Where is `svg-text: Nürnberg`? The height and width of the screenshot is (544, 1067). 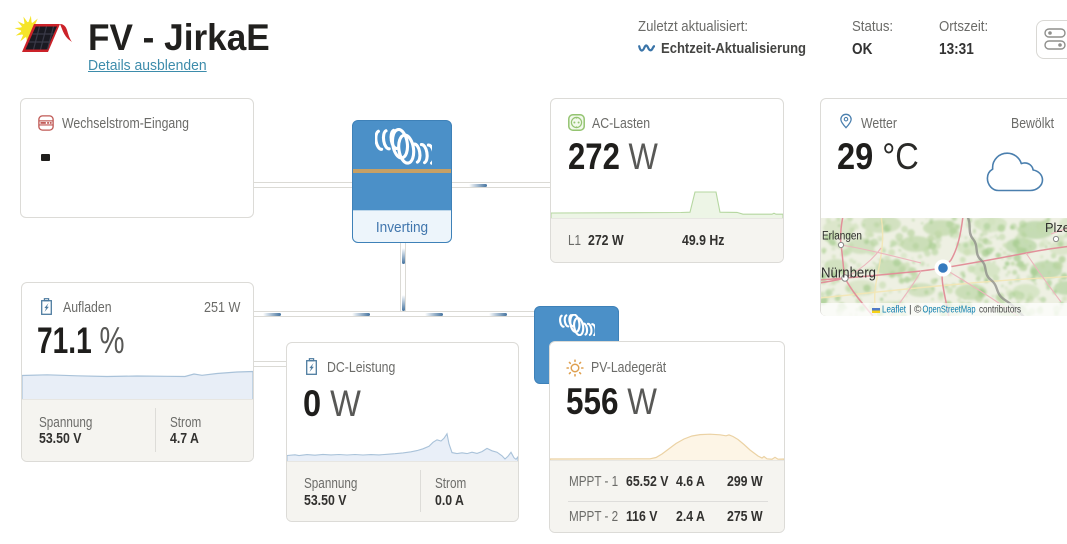
svg-text: Nürnberg is located at coordinates (848, 274).